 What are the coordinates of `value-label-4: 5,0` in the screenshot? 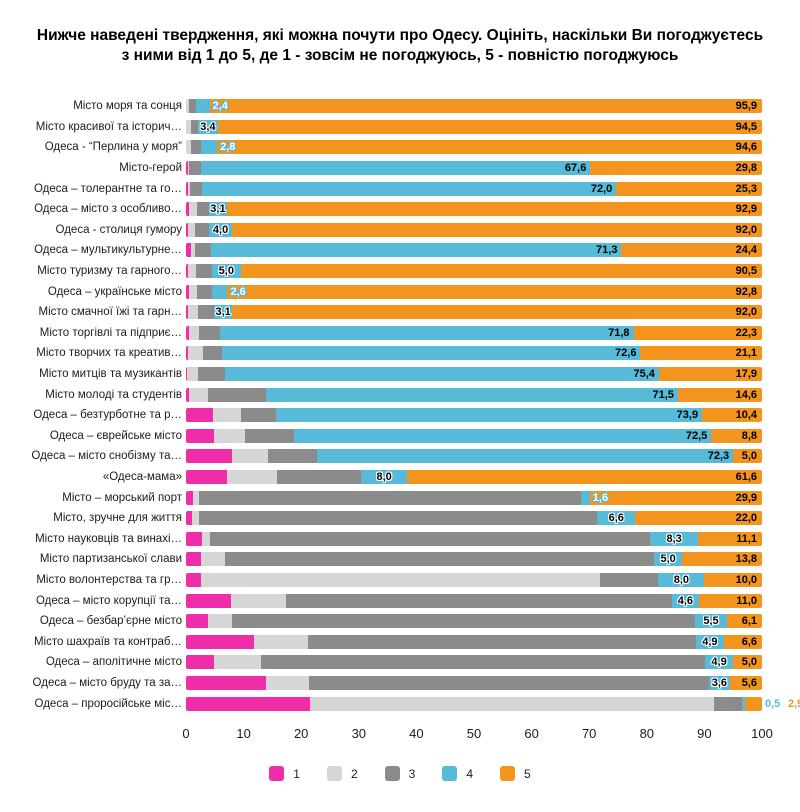 It's located at (226, 271).